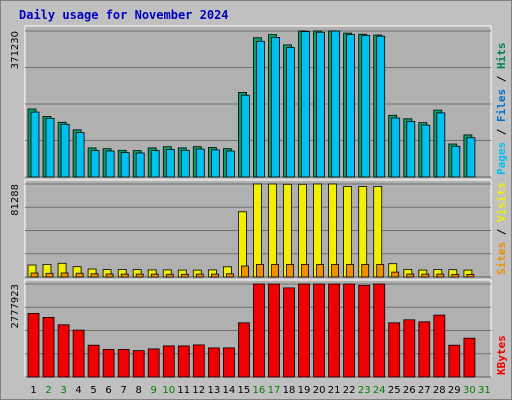 The height and width of the screenshot is (400, 512). What do you see at coordinates (229, 390) in the screenshot?
I see `day-label: 14` at bounding box center [229, 390].